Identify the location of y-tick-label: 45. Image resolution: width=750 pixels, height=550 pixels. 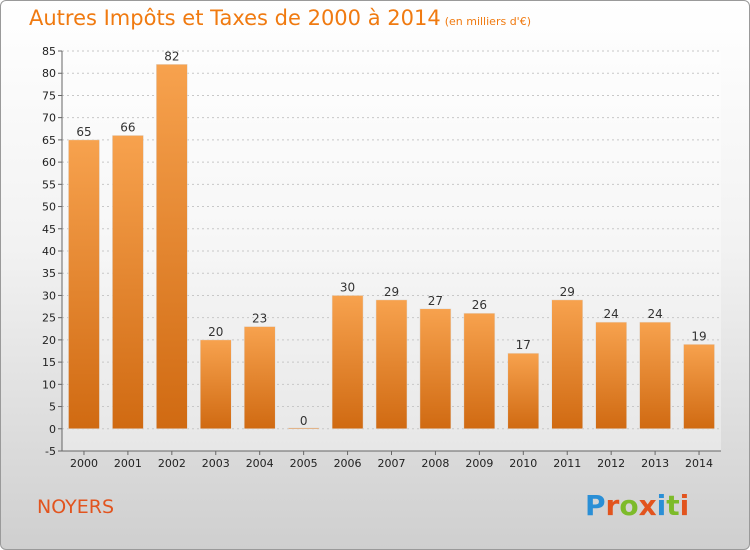
(49, 229).